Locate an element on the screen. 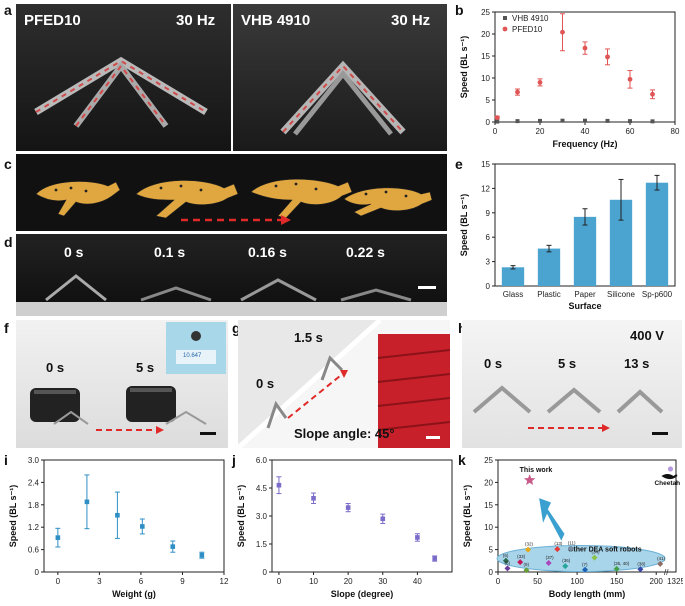 This screenshot has width=685, height=606. reference-label: (13) is located at coordinates (558, 543).